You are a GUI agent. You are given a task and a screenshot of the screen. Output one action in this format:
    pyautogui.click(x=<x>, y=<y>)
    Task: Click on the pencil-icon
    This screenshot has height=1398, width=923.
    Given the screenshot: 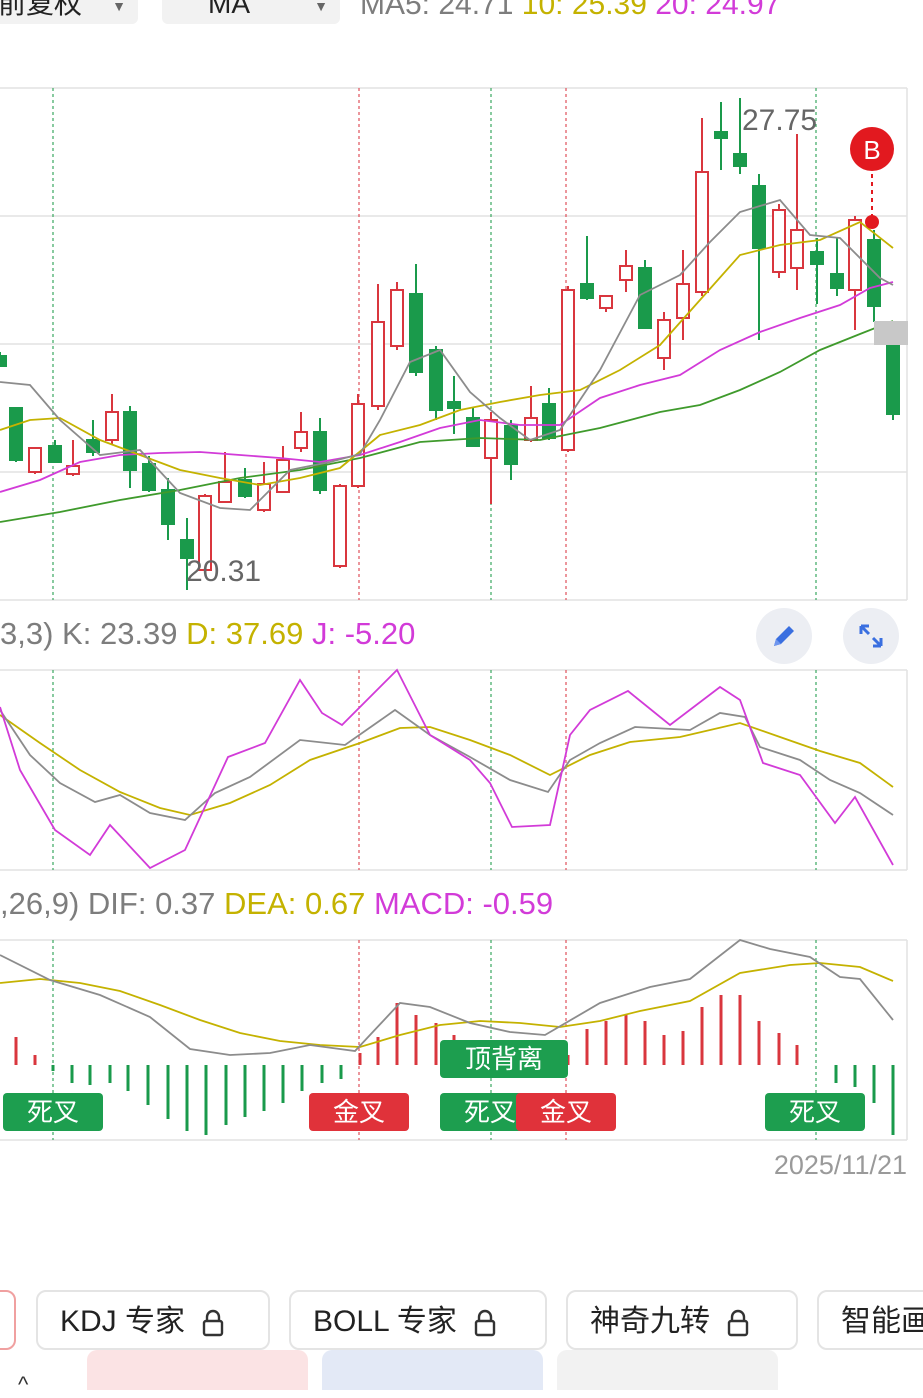 What is the action you would take?
    pyautogui.click(x=784, y=636)
    